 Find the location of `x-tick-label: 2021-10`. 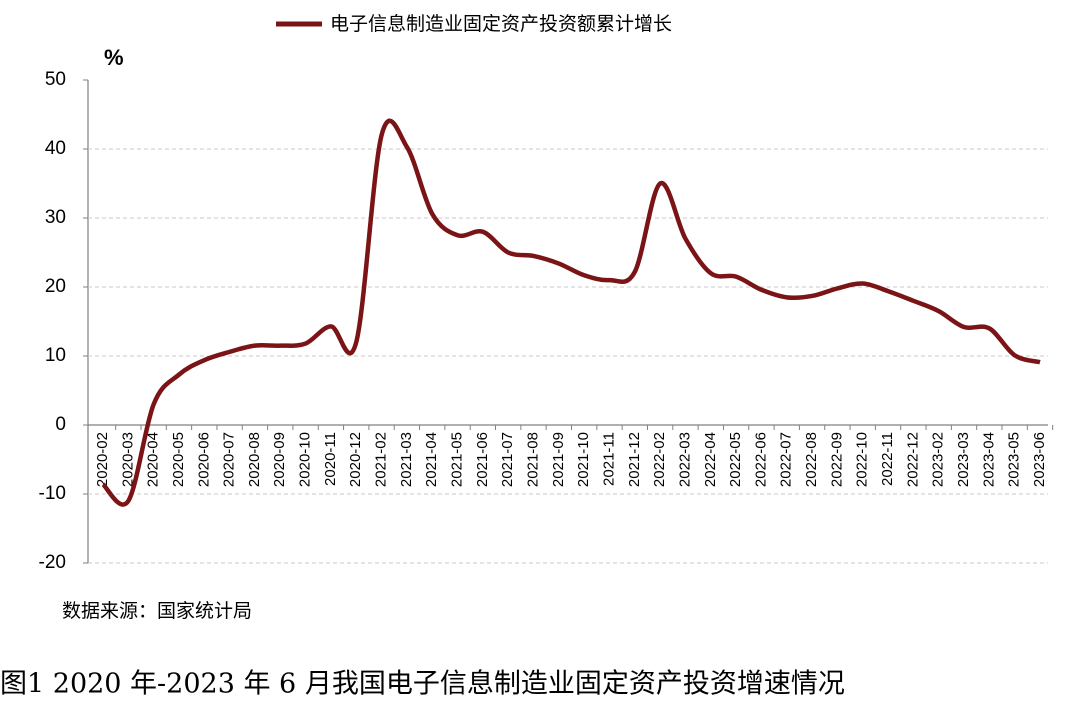

x-tick-label: 2021-10 is located at coordinates (583, 459).